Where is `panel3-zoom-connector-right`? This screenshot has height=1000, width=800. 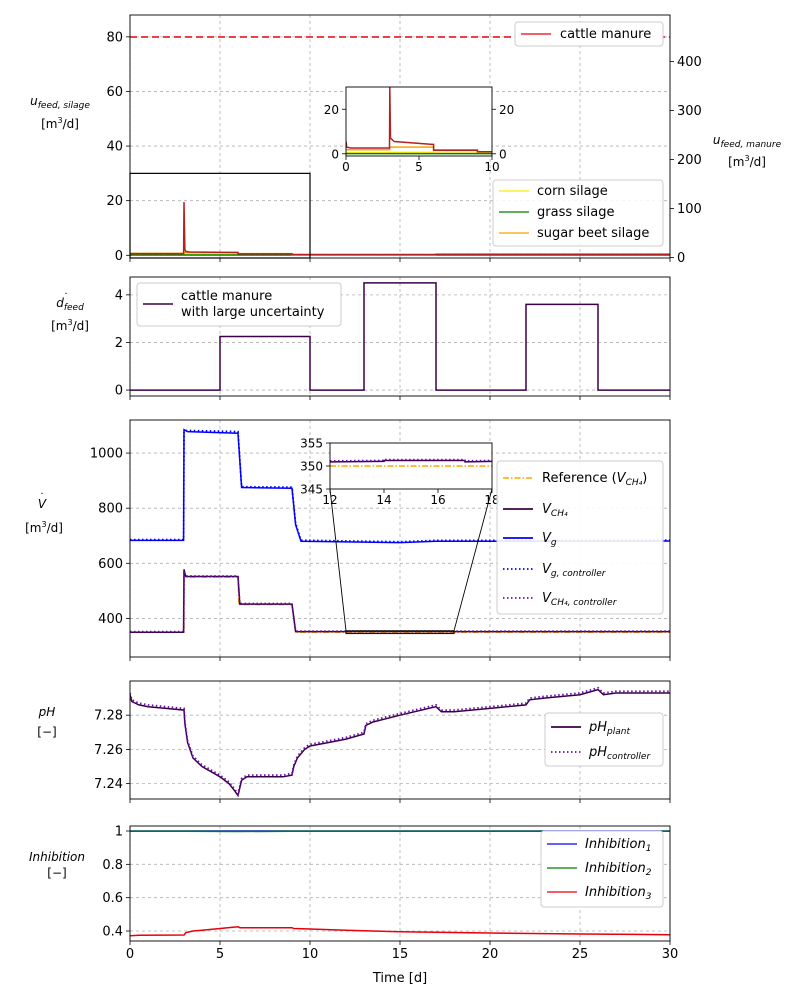 panel3-zoom-connector-right is located at coordinates (473, 559).